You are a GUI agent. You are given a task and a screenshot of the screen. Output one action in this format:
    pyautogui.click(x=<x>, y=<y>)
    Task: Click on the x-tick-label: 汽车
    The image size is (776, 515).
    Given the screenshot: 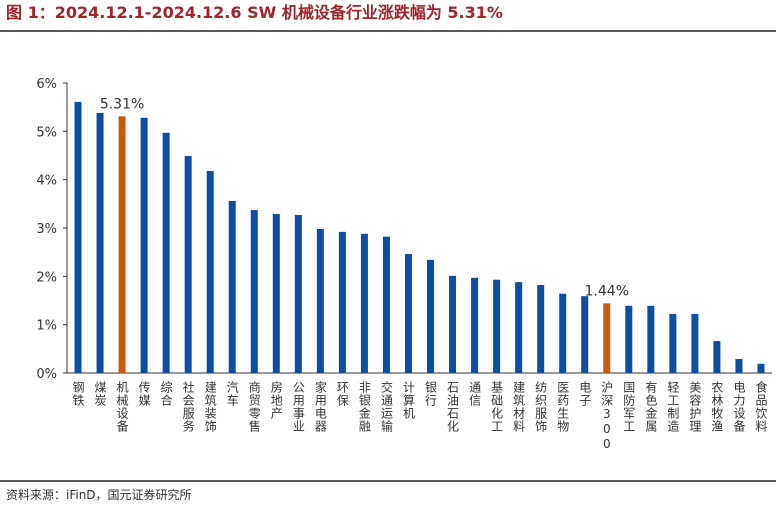 What is the action you would take?
    pyautogui.click(x=232, y=393)
    